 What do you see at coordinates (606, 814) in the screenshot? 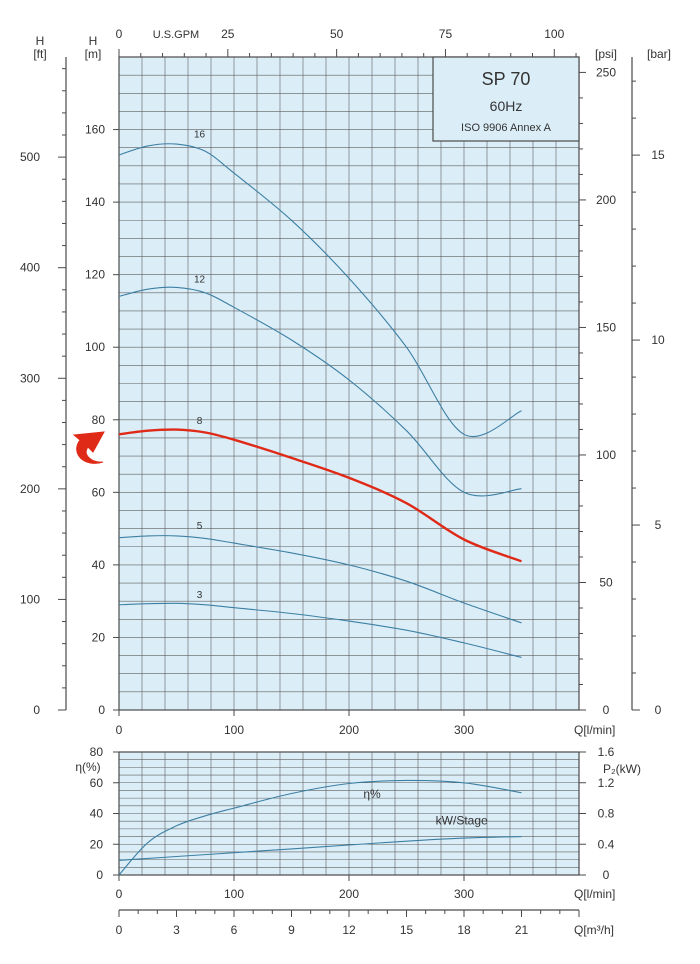
I see `power-tick-label: 0.8` at bounding box center [606, 814].